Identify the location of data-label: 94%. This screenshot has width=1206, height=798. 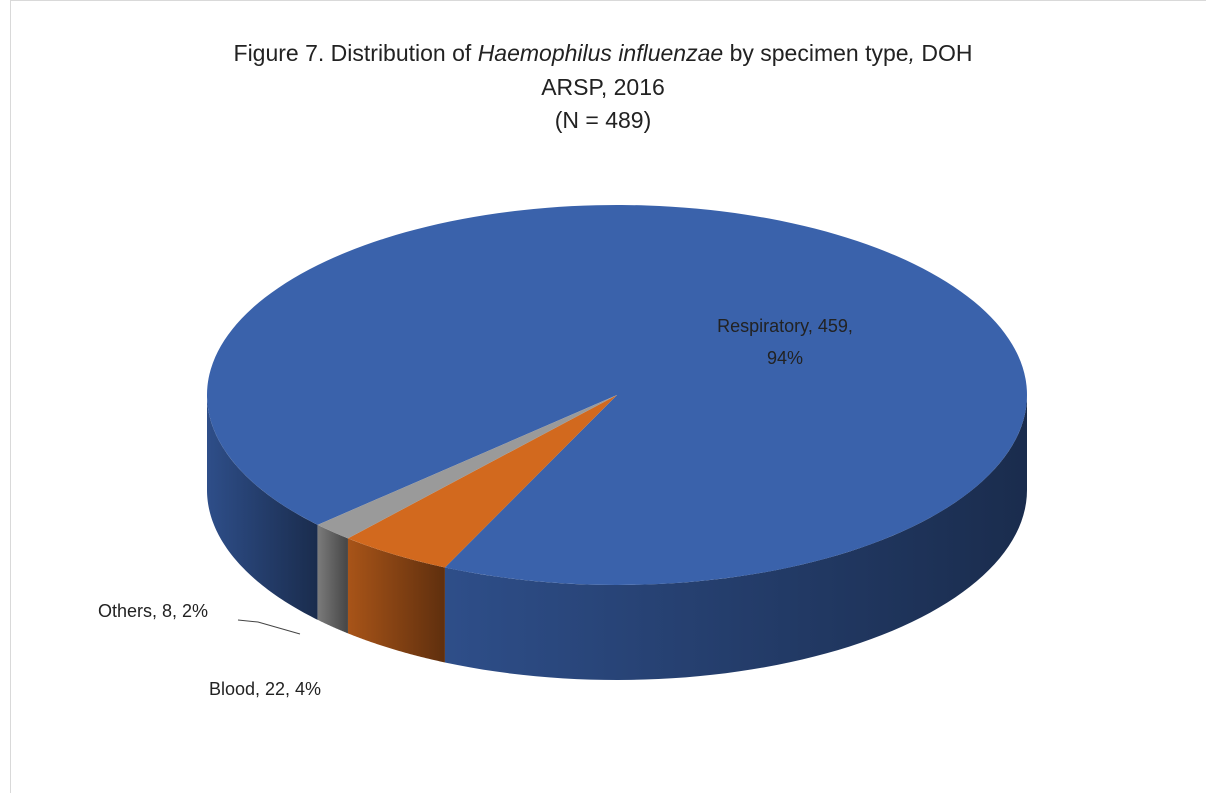
(785, 358).